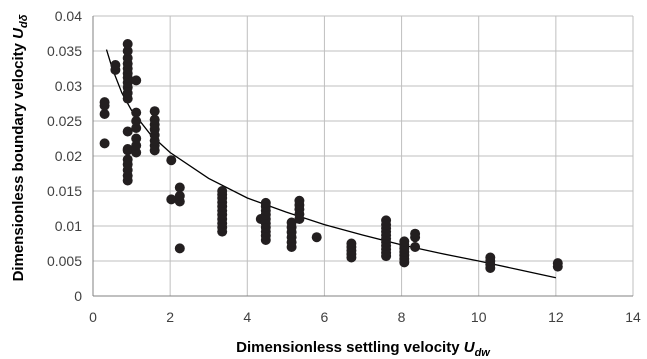 This screenshot has height=359, width=647. What do you see at coordinates (68, 86) in the screenshot?
I see `y-tick-label: 0.03` at bounding box center [68, 86].